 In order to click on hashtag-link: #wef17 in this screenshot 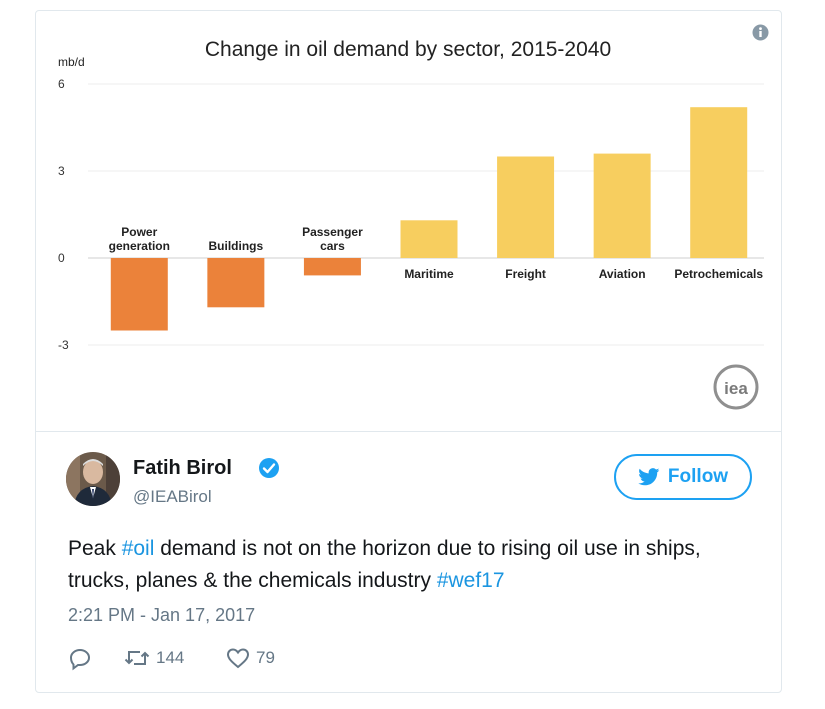, I will do `click(470, 580)`.